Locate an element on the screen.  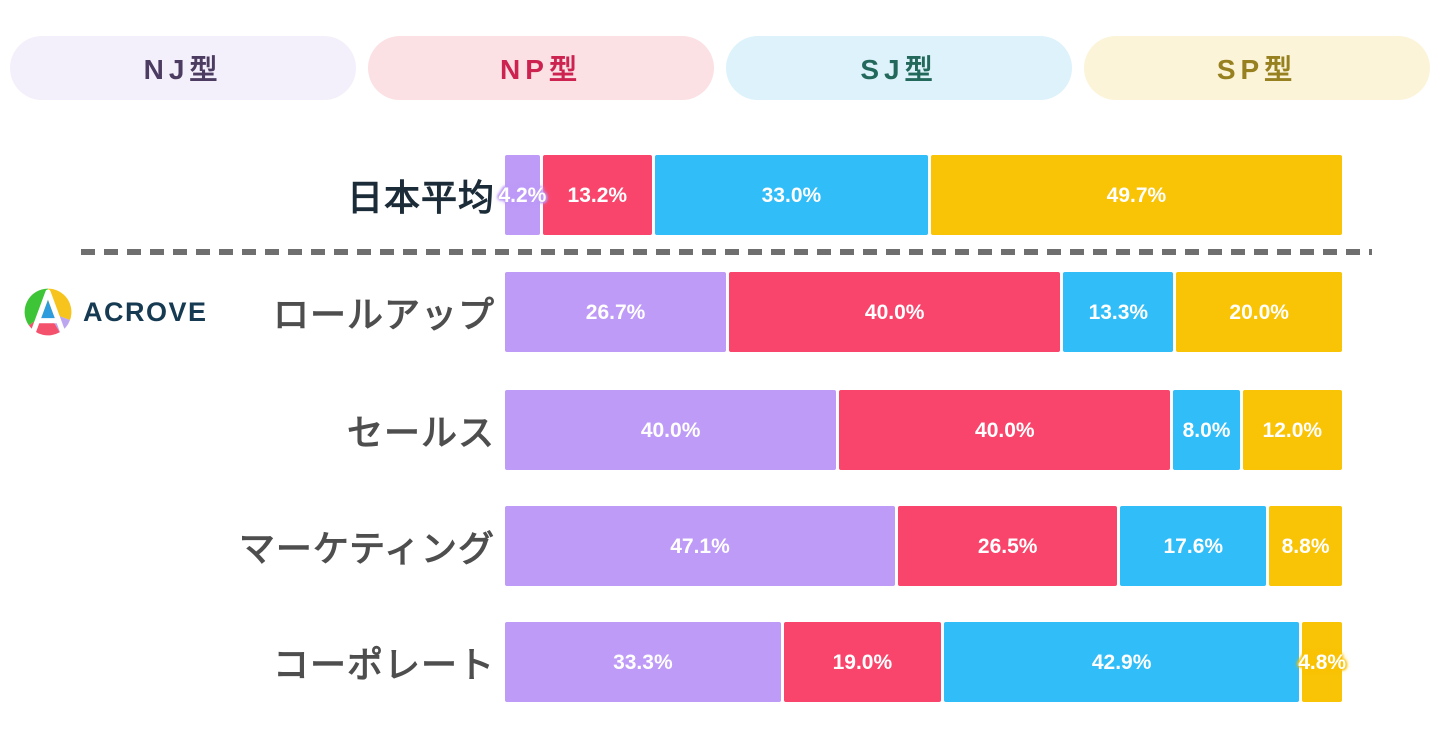
percent-label: 47.1% is located at coordinates (700, 546).